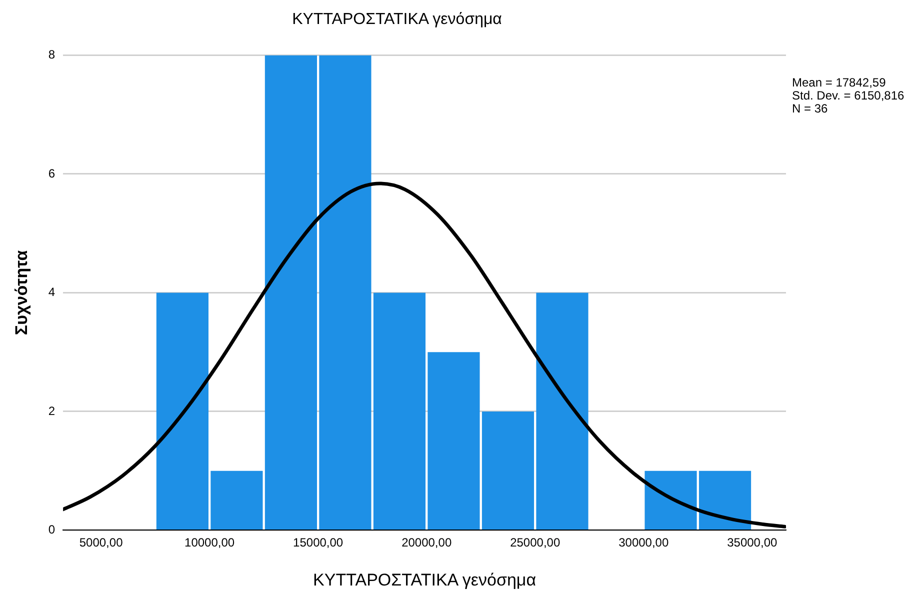  I want to click on y-tick-label: 4, so click(52, 292).